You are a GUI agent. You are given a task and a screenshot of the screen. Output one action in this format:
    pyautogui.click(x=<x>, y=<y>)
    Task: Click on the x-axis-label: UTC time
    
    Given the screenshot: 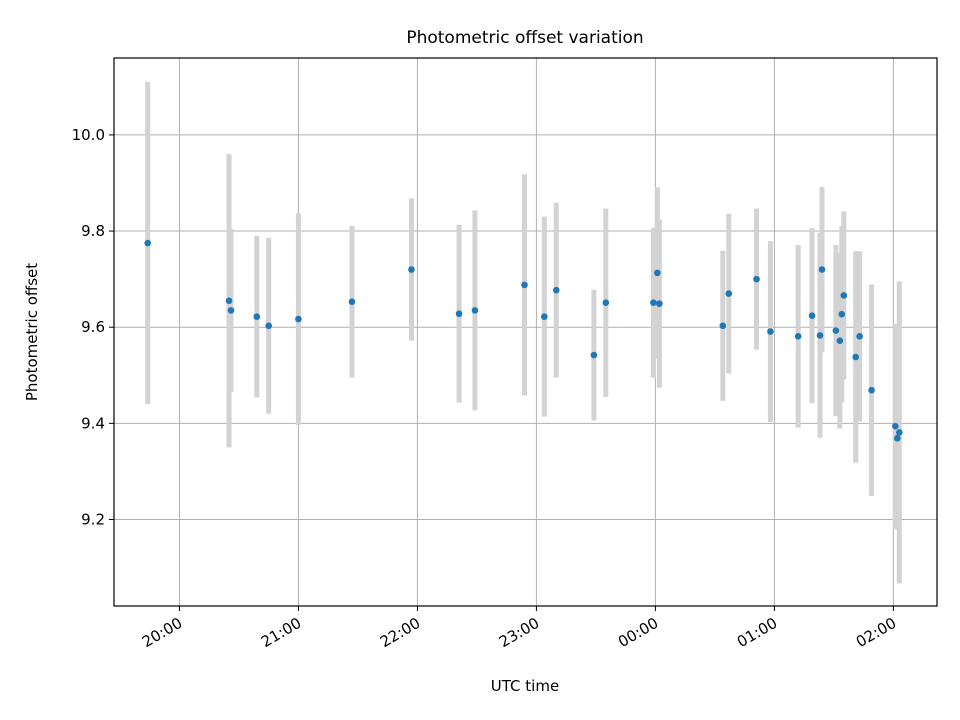 What is the action you would take?
    pyautogui.click(x=525, y=686)
    